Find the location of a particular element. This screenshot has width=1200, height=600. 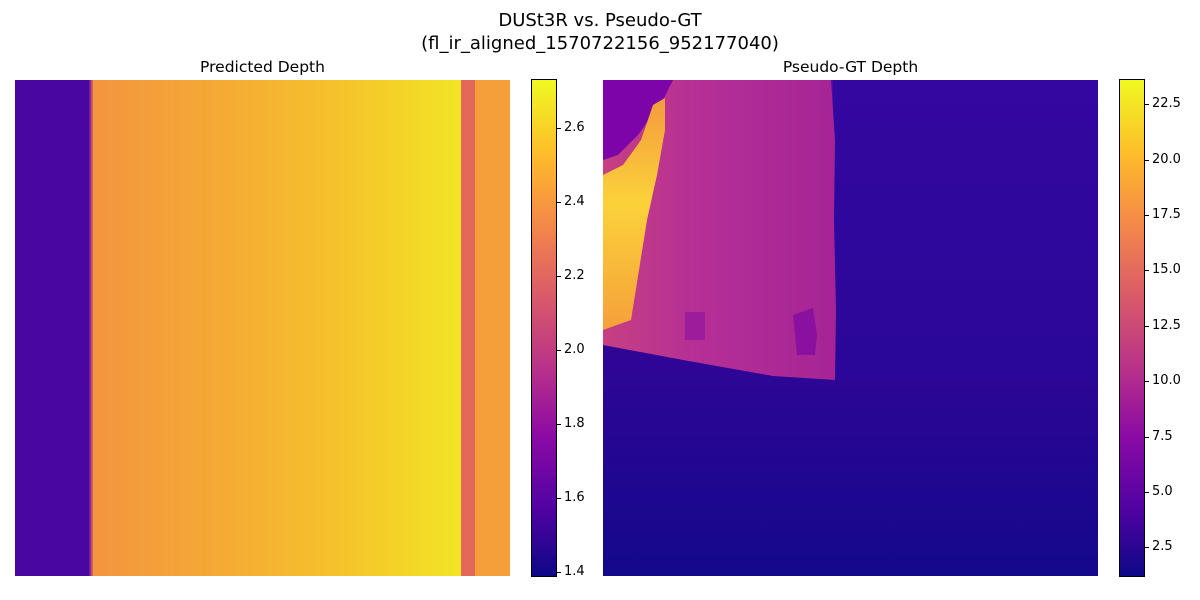

predicted-depth-colorbar is located at coordinates (544, 328).